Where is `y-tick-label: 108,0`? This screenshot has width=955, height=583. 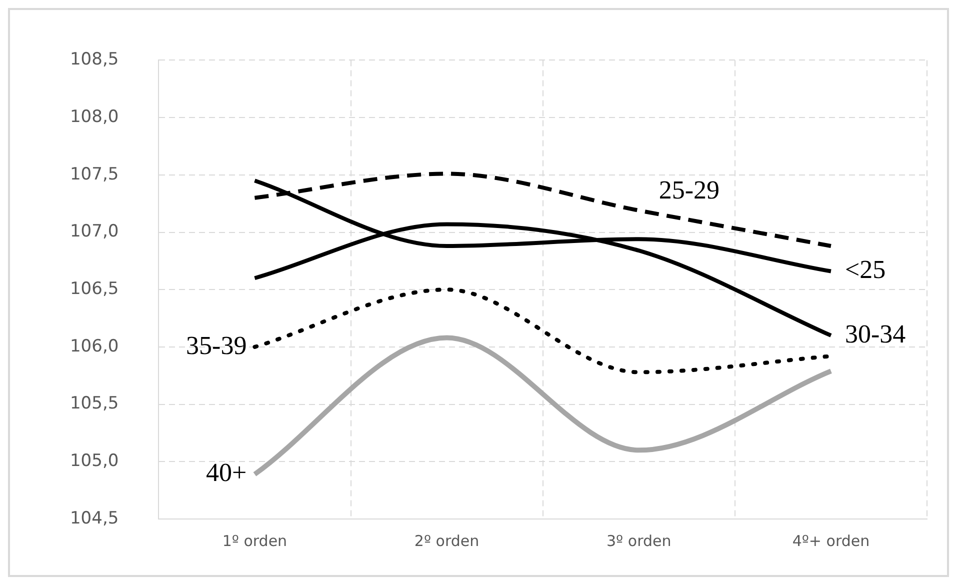
y-tick-label: 108,0 is located at coordinates (94, 116).